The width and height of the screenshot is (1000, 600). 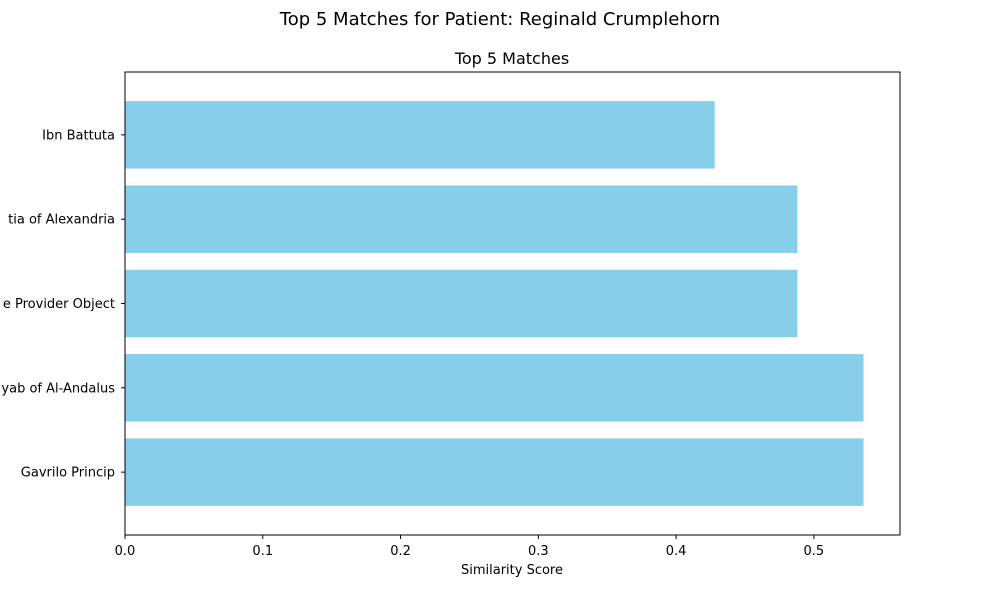 What do you see at coordinates (814, 551) in the screenshot?
I see `x-tick-label: 0.5` at bounding box center [814, 551].